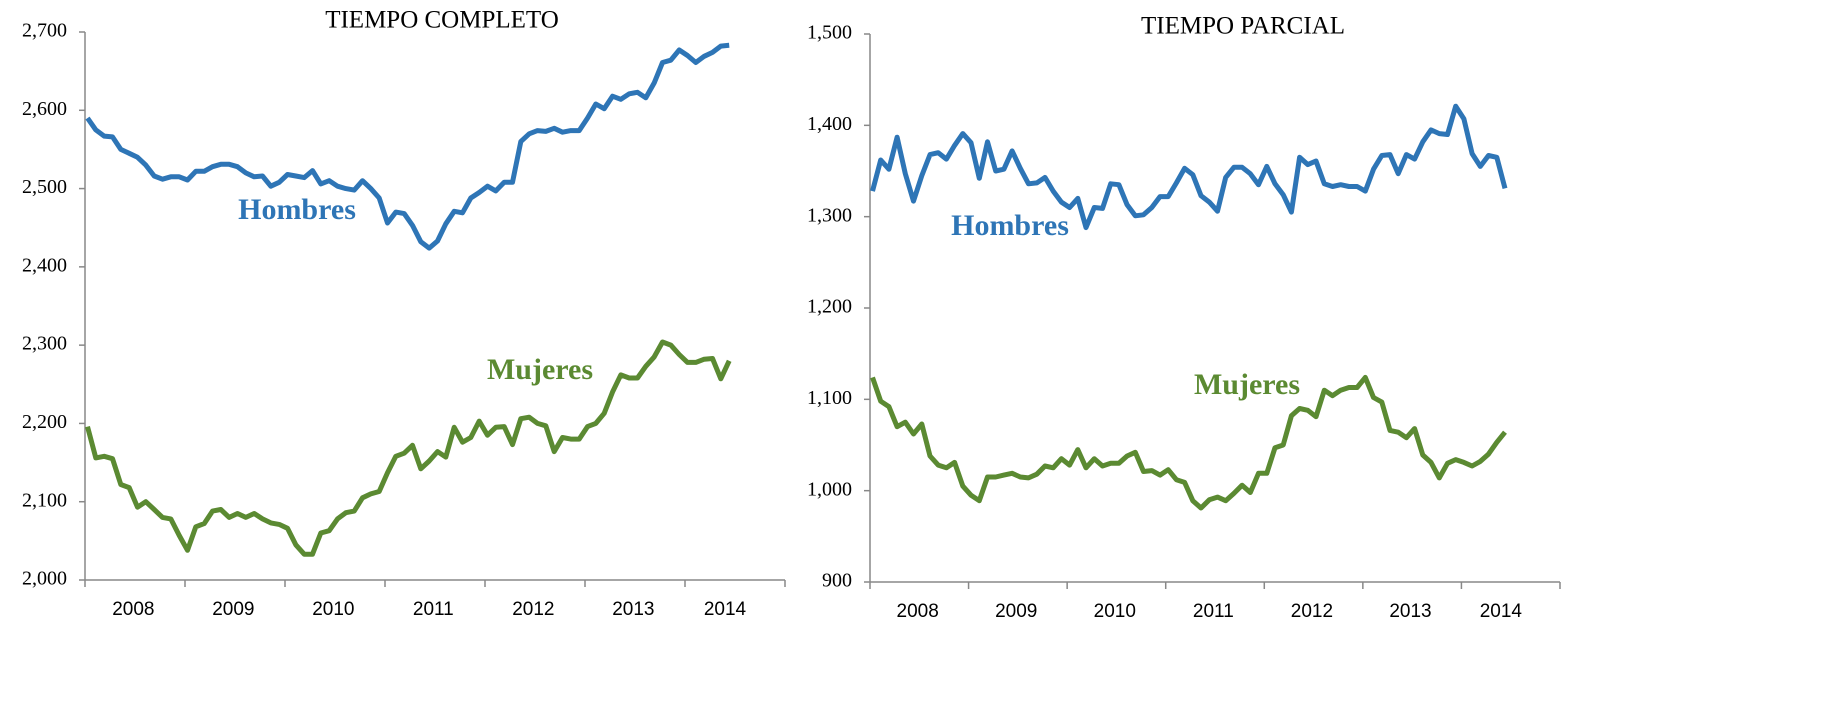  Describe the element at coordinates (829, 398) in the screenshot. I see `y-tick-label: 1,100` at that location.